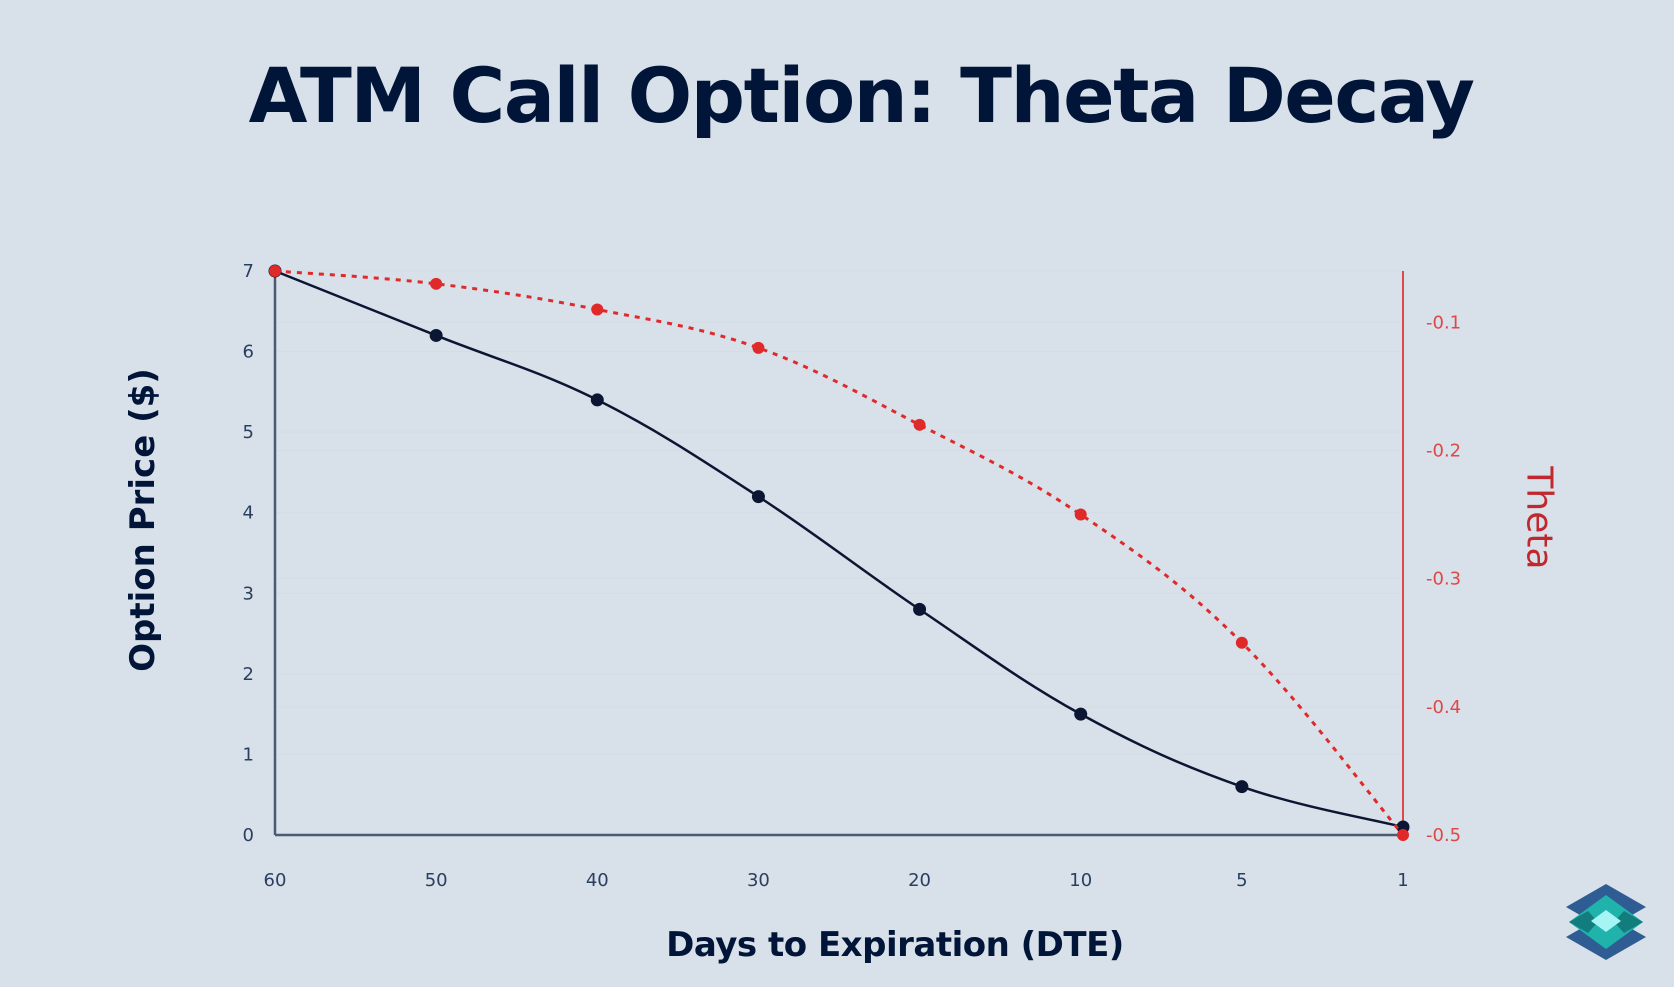  What do you see at coordinates (1443, 322) in the screenshot?
I see `y2-tick-label: -0.1` at bounding box center [1443, 322].